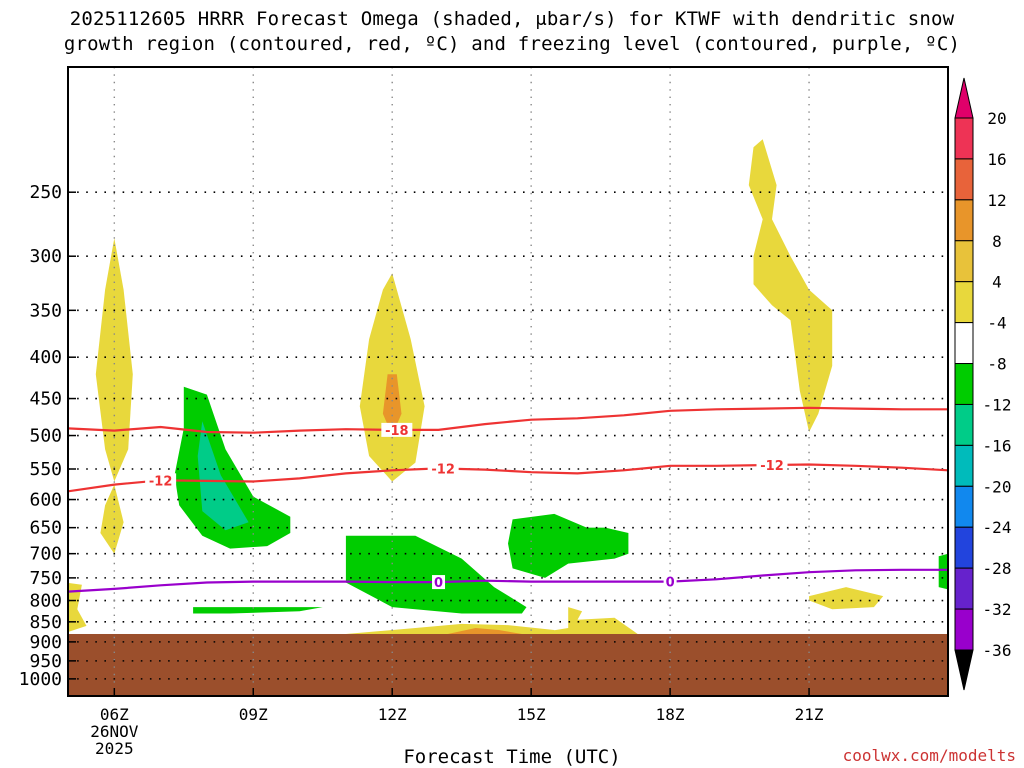 This screenshot has width=1024, height=768. I want to click on isotherm-m18-0-line, so click(508, 420).